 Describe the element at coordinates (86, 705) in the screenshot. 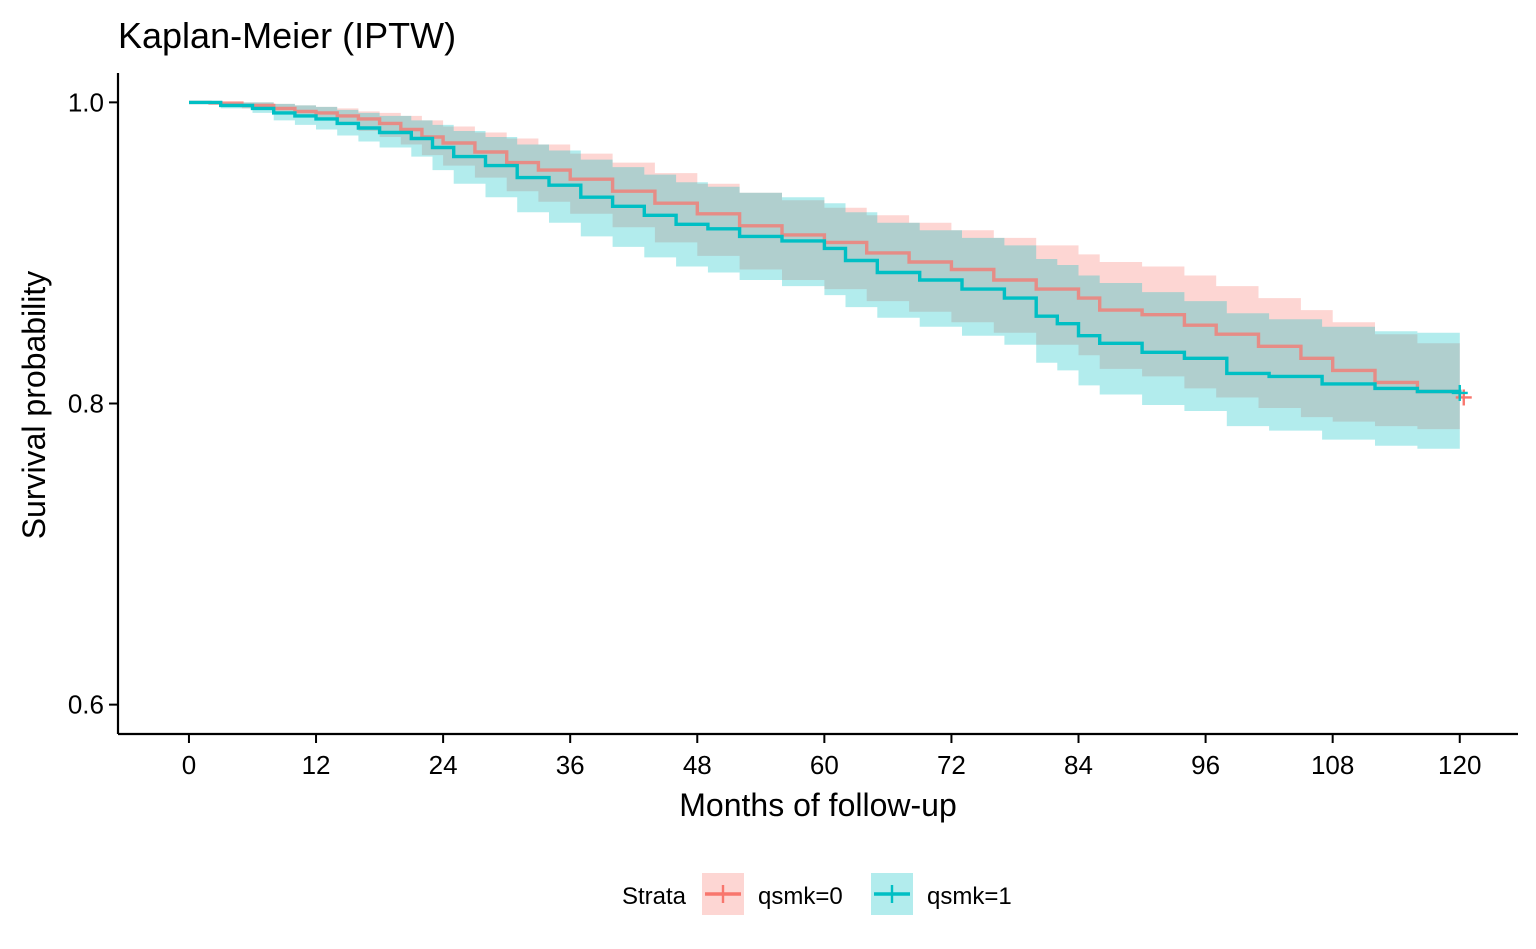

I see `y-tick-label: 0.6` at that location.